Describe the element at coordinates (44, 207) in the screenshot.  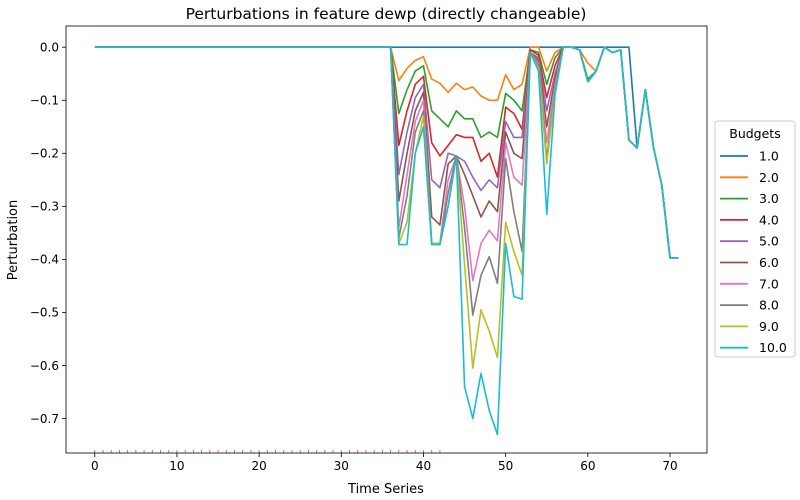
I see `y-tick-label: −0.3` at that location.